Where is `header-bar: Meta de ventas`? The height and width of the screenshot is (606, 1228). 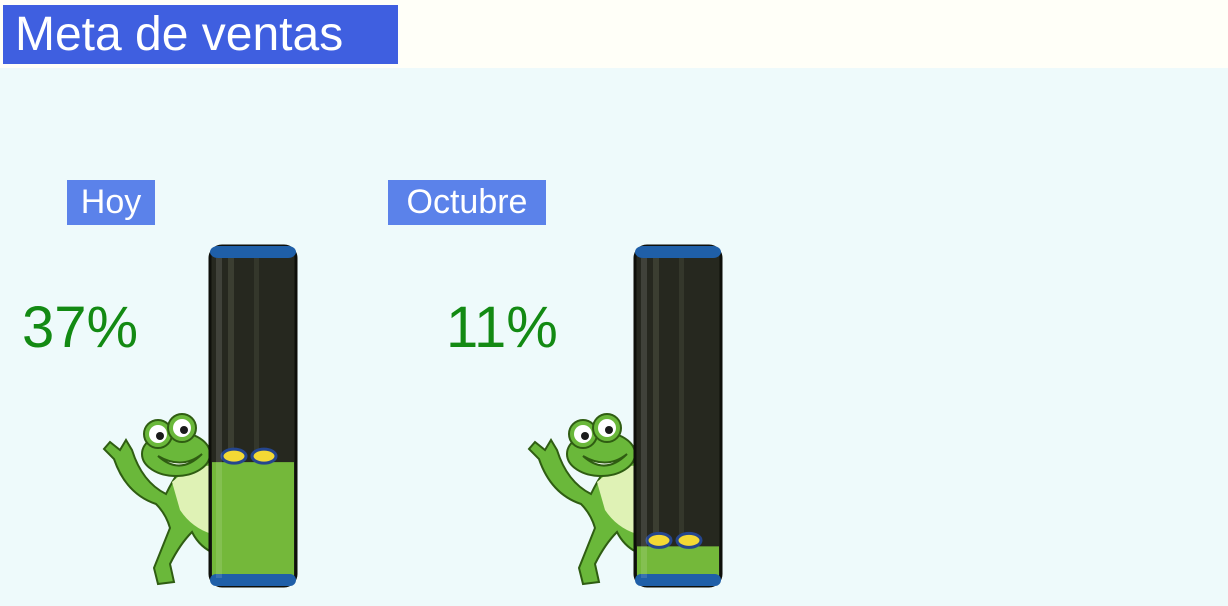
header-bar: Meta de ventas is located at coordinates (614, 34).